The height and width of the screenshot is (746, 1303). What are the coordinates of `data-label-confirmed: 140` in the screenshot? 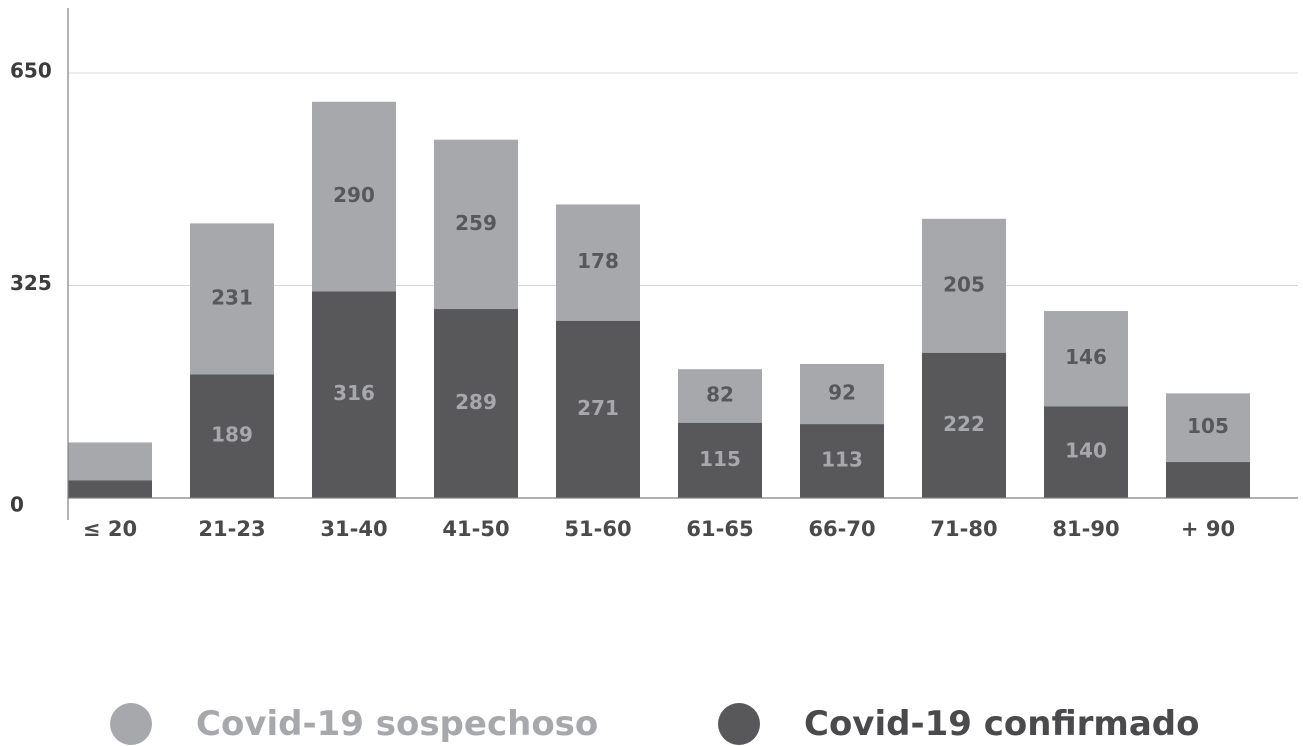 It's located at (1086, 451).